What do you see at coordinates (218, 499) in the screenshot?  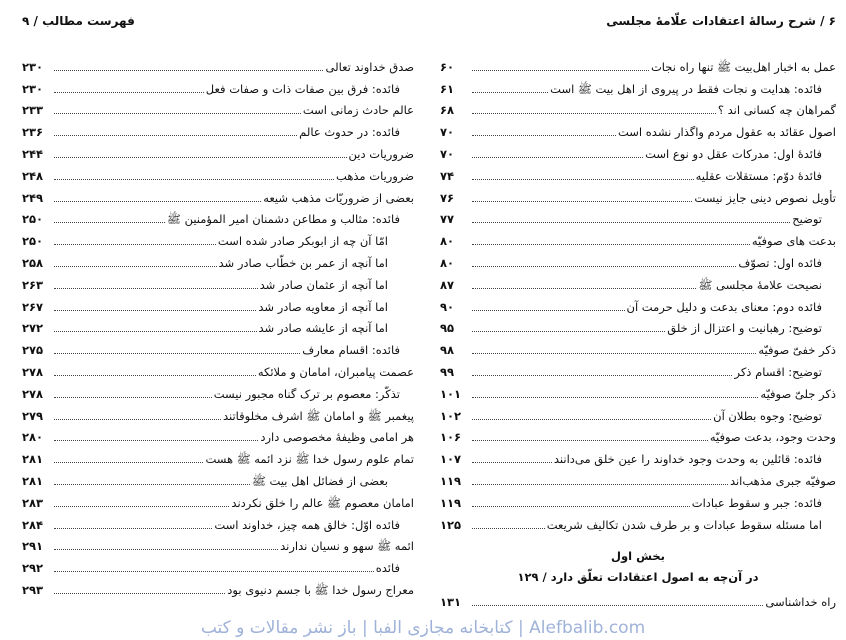 I see `toc-entry: امامان معصوم ﷺ عالم را خلق نکردند ۲۸۳` at bounding box center [218, 499].